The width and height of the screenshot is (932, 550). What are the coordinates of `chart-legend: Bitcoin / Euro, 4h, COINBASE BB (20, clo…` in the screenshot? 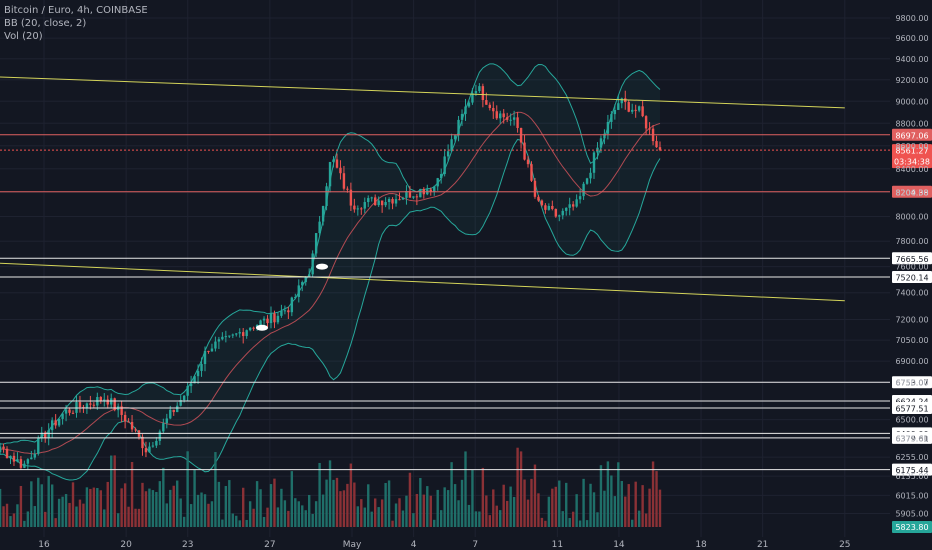 It's located at (76, 23).